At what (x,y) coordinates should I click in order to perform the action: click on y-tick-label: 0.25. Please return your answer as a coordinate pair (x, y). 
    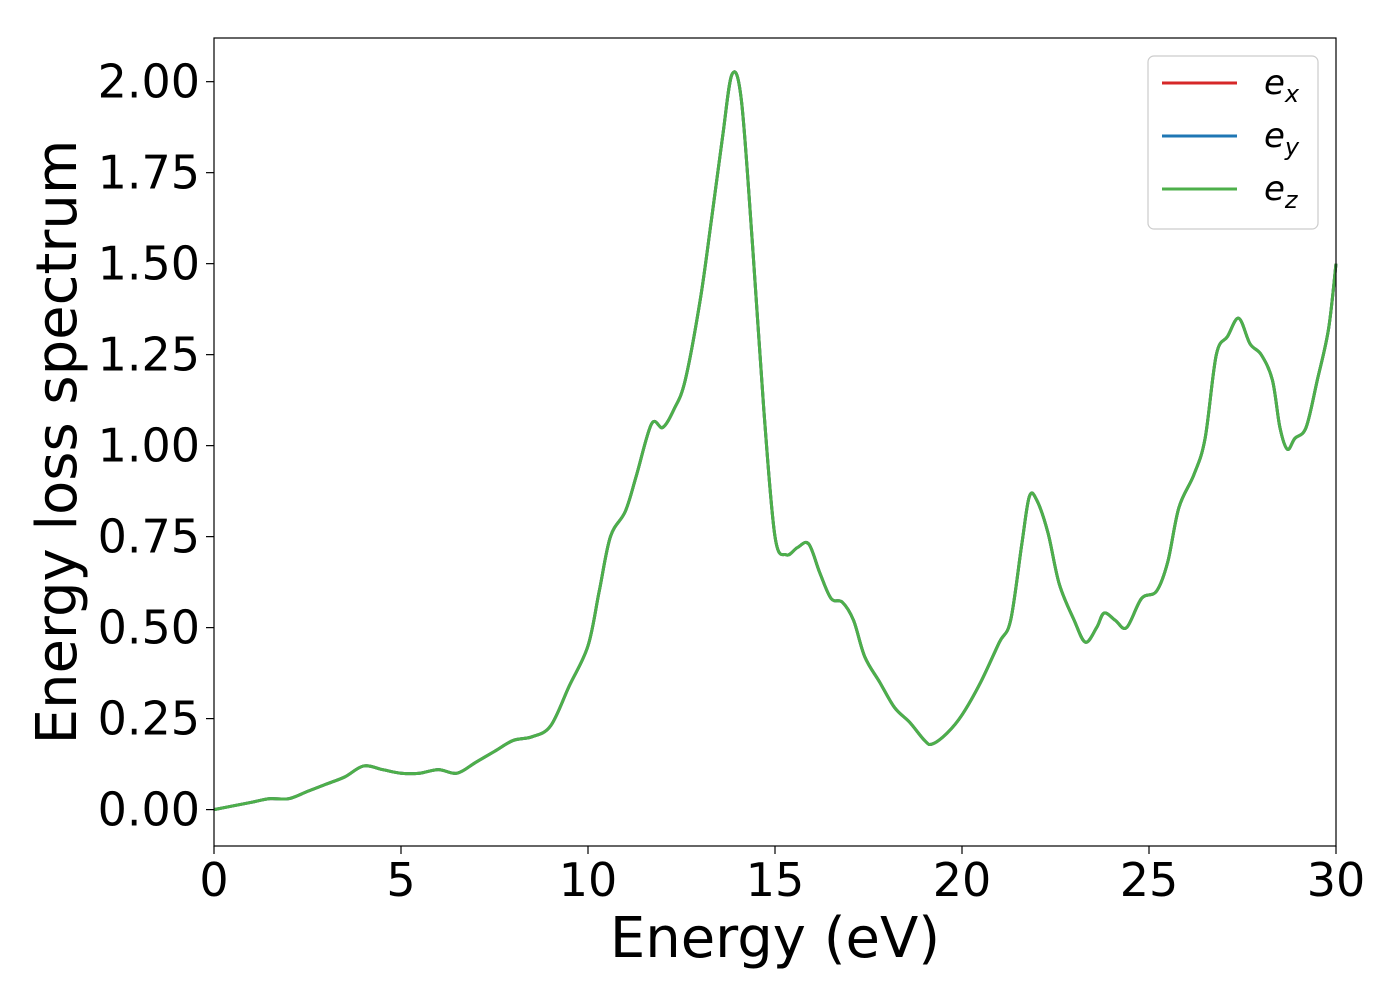
    Looking at the image, I should click on (149, 719).